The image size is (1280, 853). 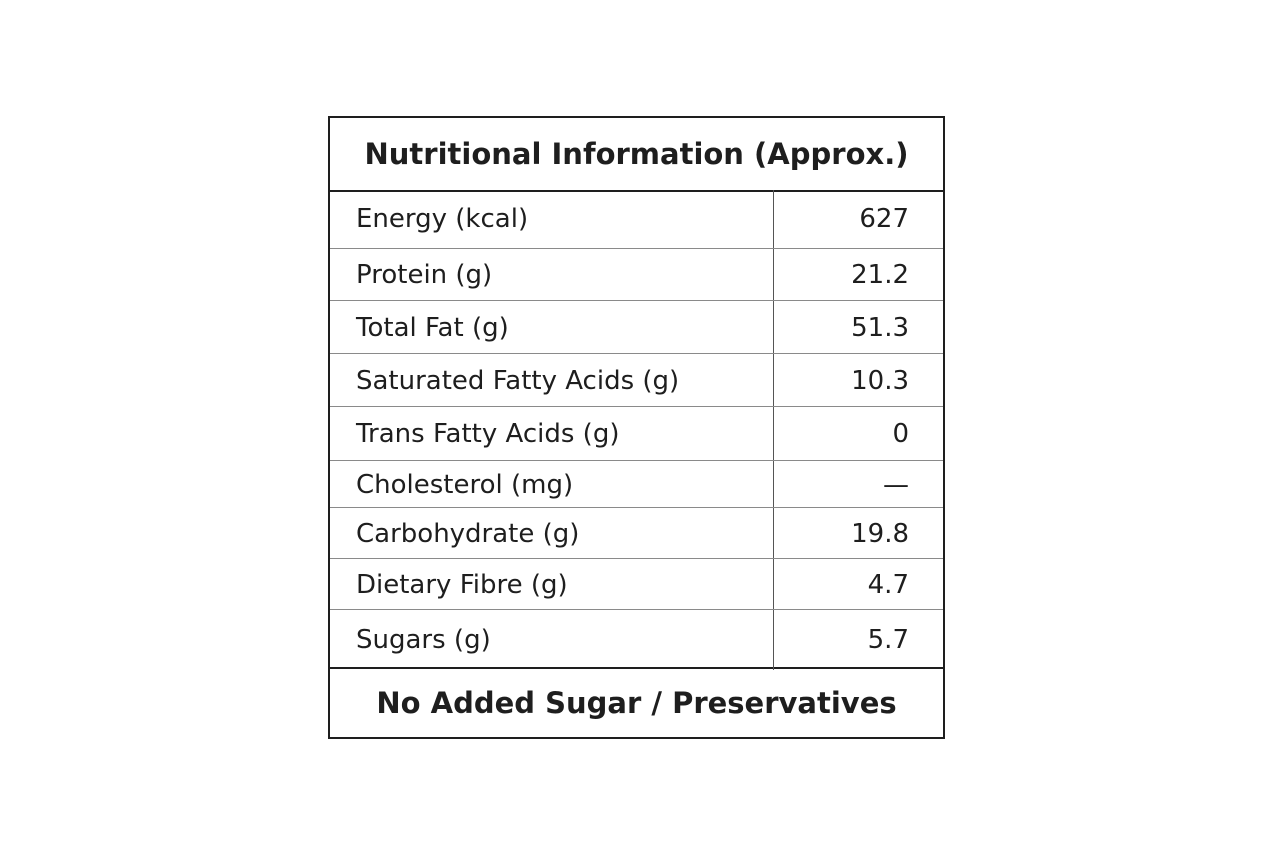 I want to click on table-row: Dietary Fibre (g) 4.7, so click(x=636, y=584).